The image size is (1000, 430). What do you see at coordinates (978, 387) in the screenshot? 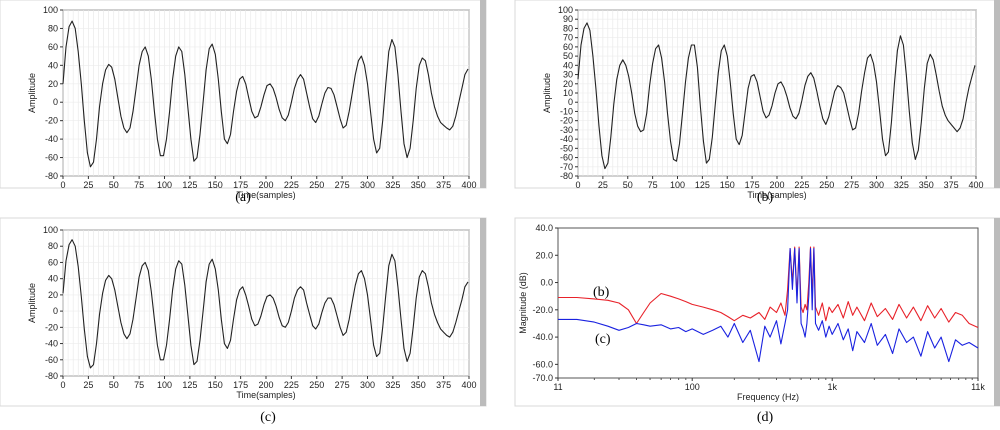
I see `x-tick-label: 11k` at bounding box center [978, 387].